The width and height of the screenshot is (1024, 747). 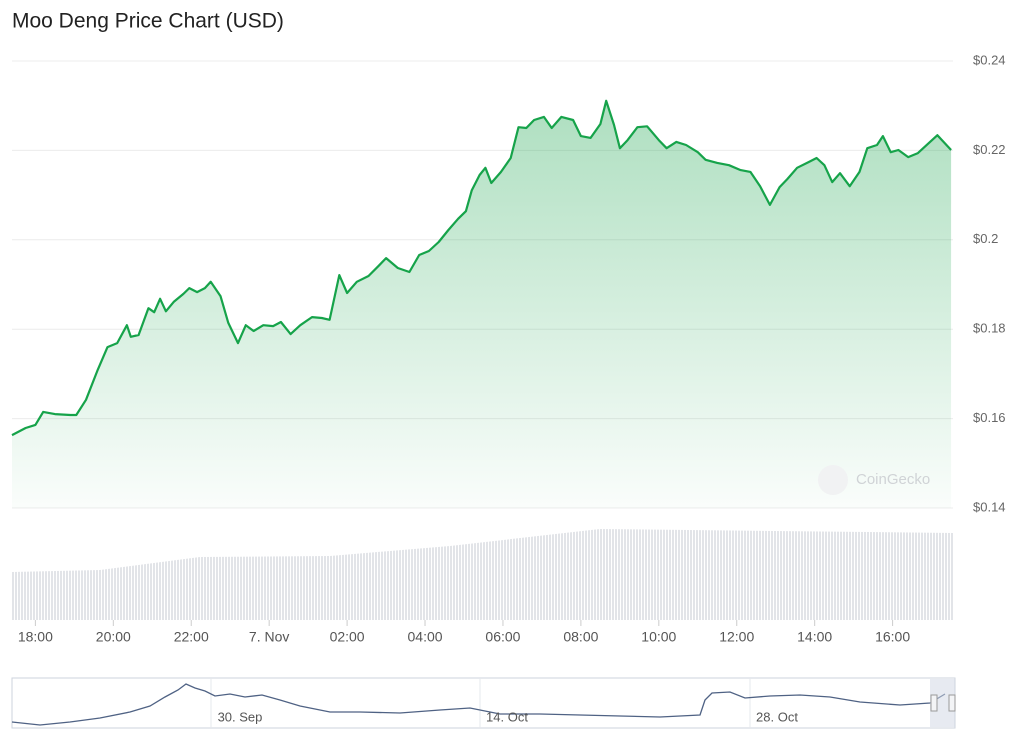 I want to click on x-tick-label: 06:00, so click(x=502, y=637).